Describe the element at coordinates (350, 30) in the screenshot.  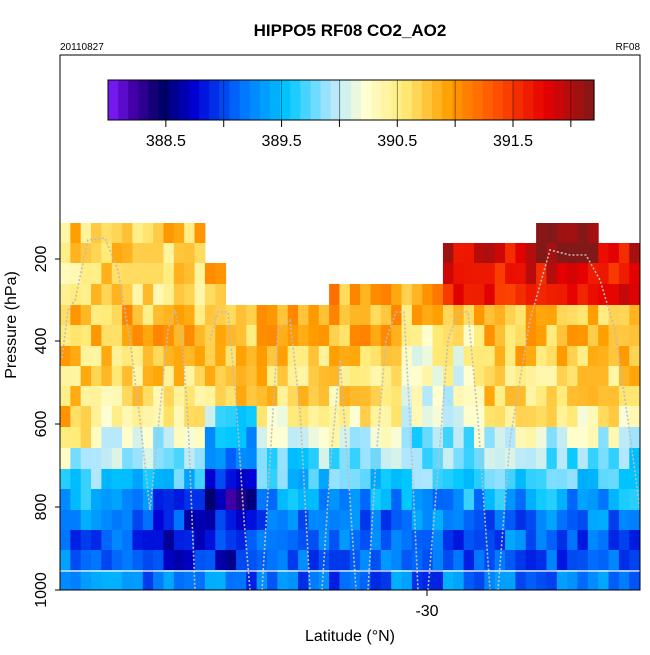
I see `chart-title: HIPPO5 RF08 CO2_AO2` at that location.